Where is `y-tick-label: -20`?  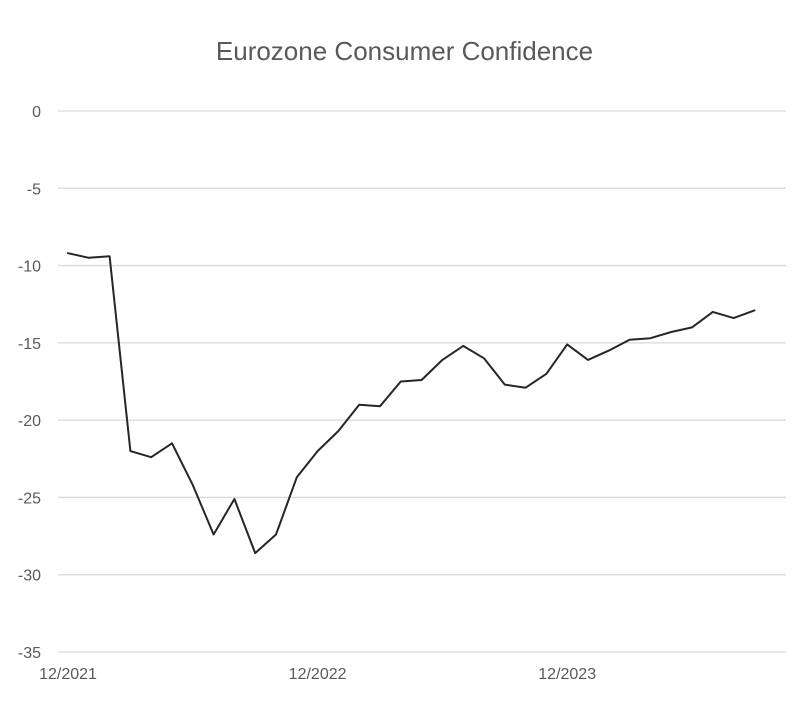
y-tick-label: -20 is located at coordinates (29, 421).